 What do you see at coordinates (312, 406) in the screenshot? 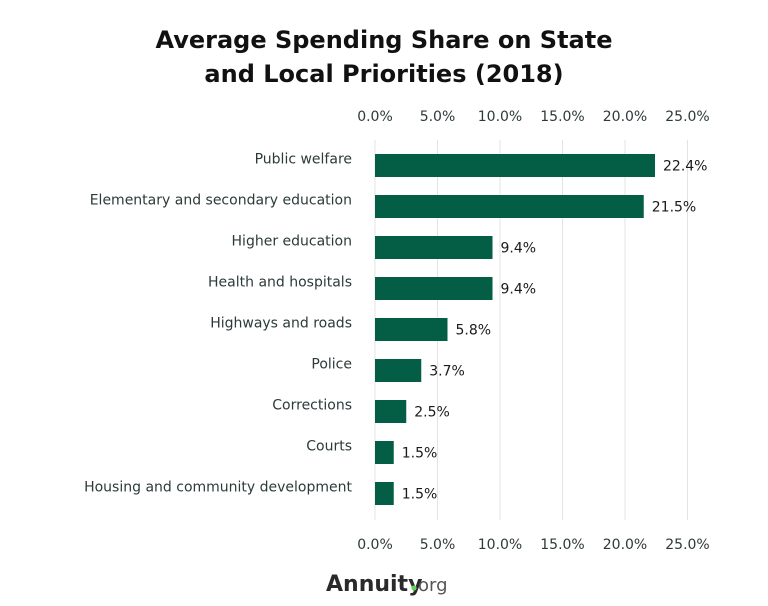
I see `category-label: Corrections` at bounding box center [312, 406].